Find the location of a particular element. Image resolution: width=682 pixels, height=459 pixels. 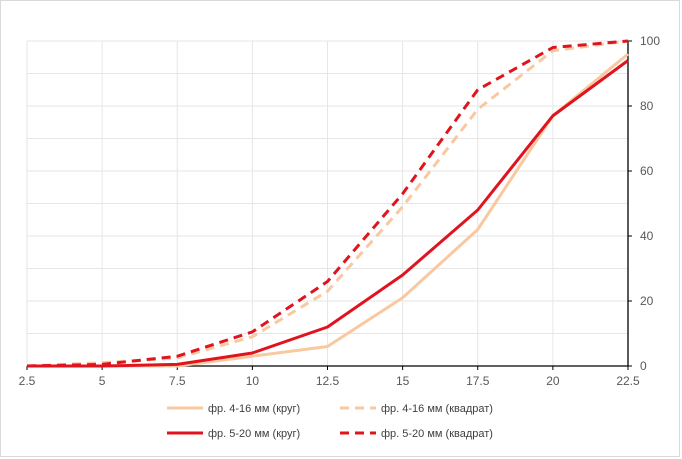

y-tick-label: 40 is located at coordinates (647, 236).